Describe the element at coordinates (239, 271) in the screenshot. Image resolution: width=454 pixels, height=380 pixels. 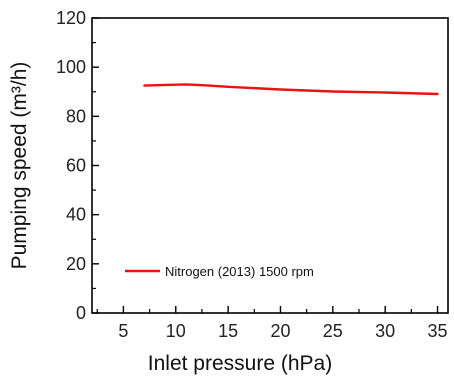
I see `legend-label: Nitrogen (2013) 1500 rpm` at that location.